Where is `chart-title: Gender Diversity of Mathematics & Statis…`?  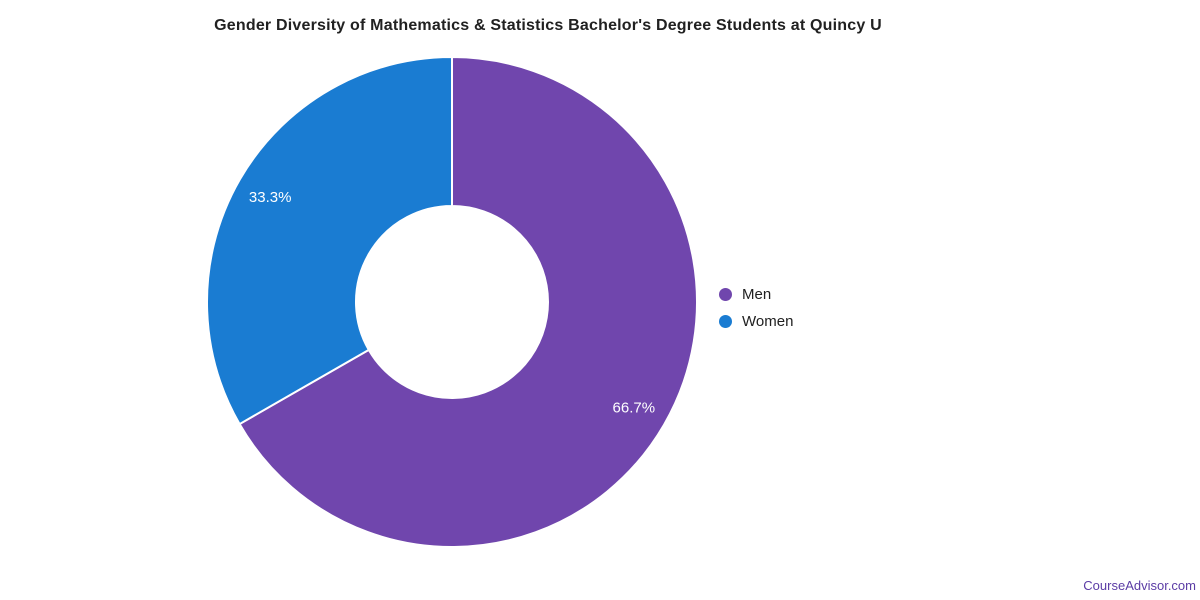 chart-title: Gender Diversity of Mathematics & Statis… is located at coordinates (548, 25).